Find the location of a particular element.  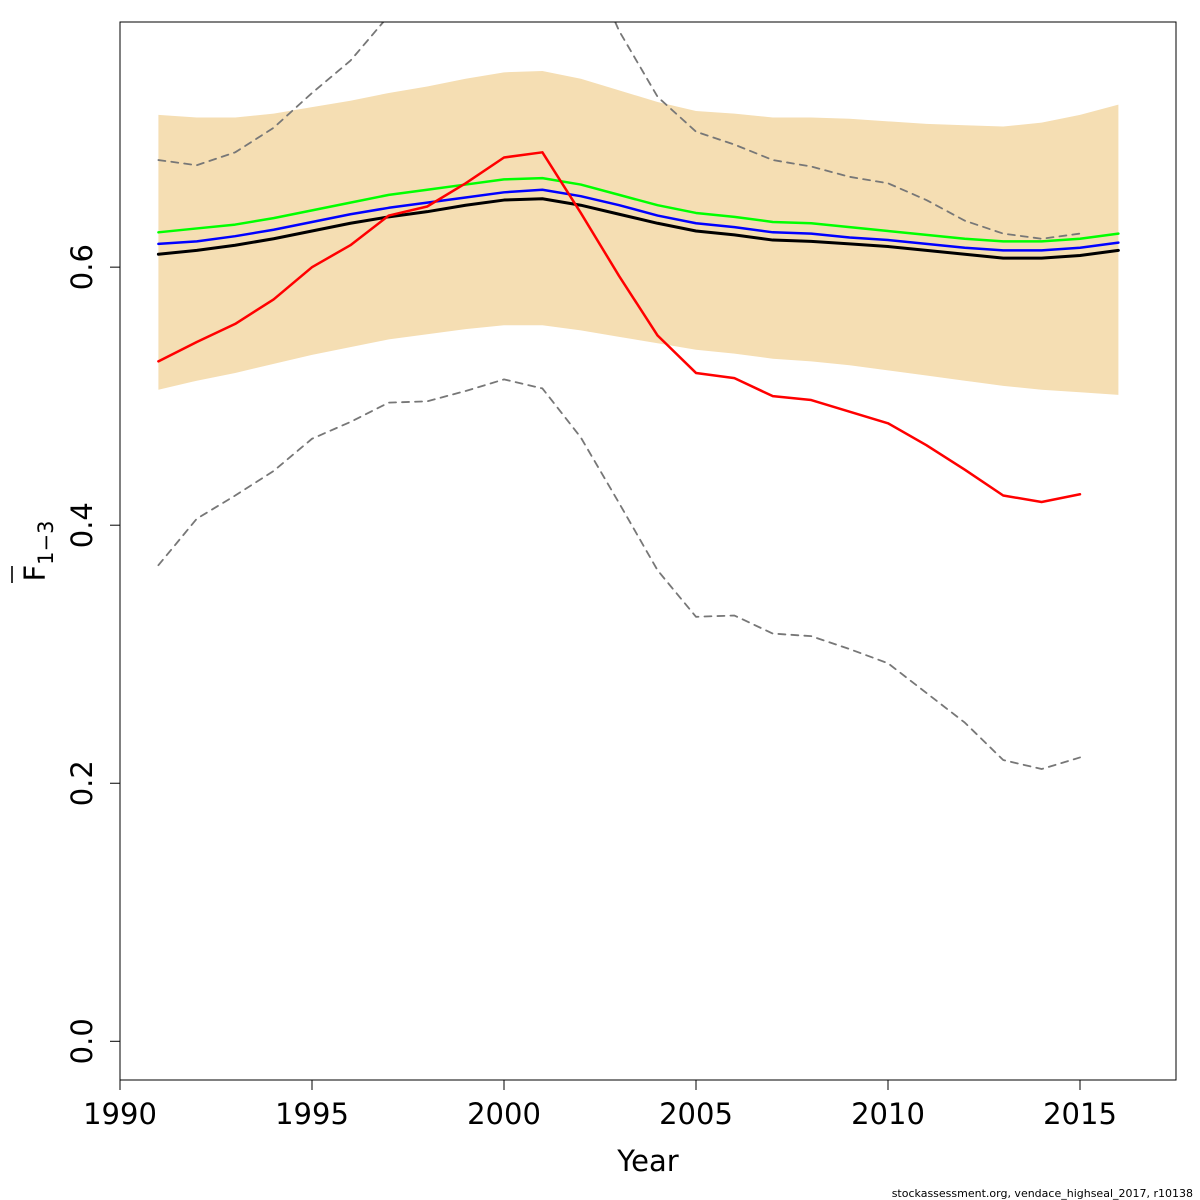

svg-text: F1−3 is located at coordinates (38, 550).